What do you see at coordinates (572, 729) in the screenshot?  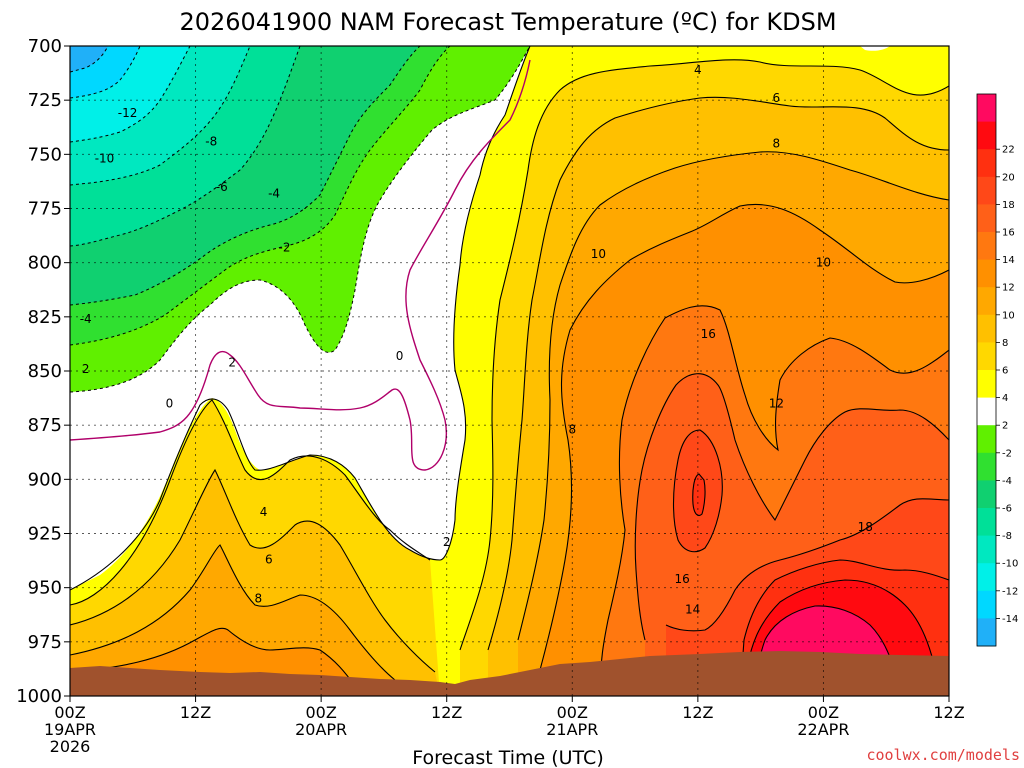 I see `x-tick-date: 21APR` at bounding box center [572, 729].